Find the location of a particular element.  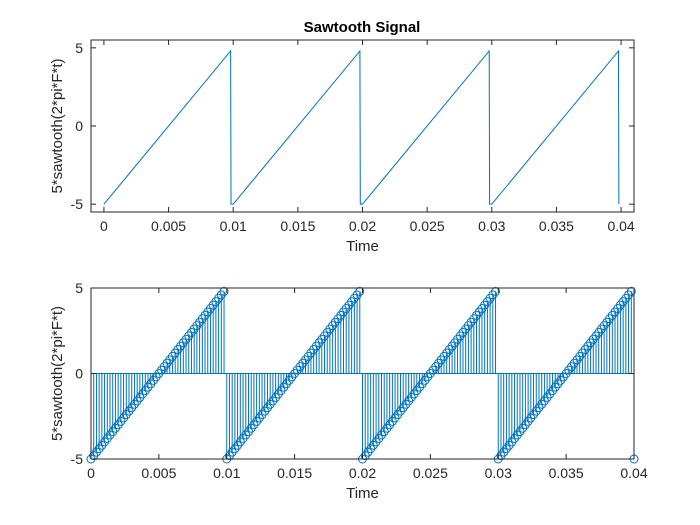

chart-title: Sawtooth Signal is located at coordinates (362, 27).